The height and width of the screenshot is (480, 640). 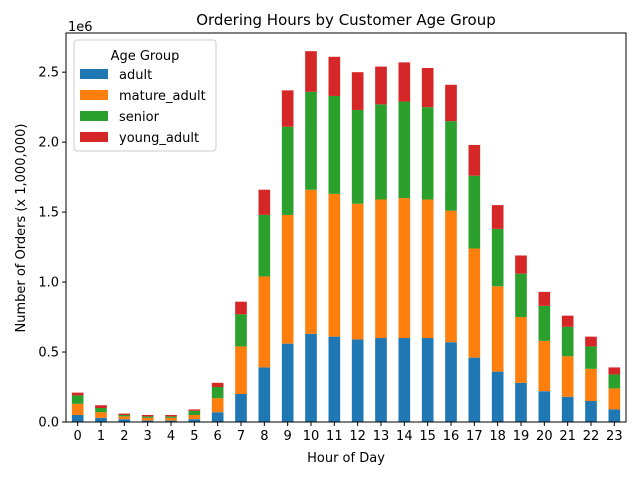 What do you see at coordinates (474, 436) in the screenshot?
I see `x-tick-label: 17` at bounding box center [474, 436].